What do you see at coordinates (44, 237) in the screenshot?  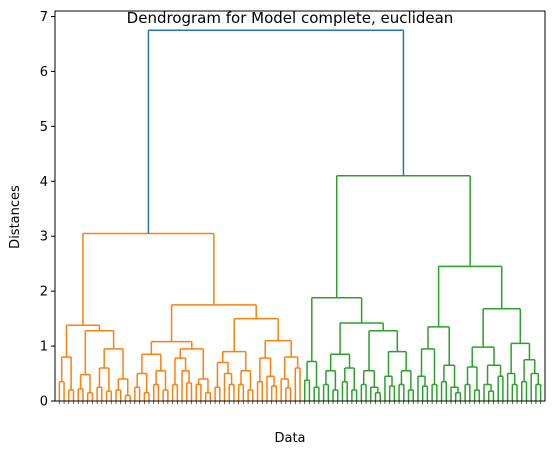 I see `y-tick-label: 3` at bounding box center [44, 237].